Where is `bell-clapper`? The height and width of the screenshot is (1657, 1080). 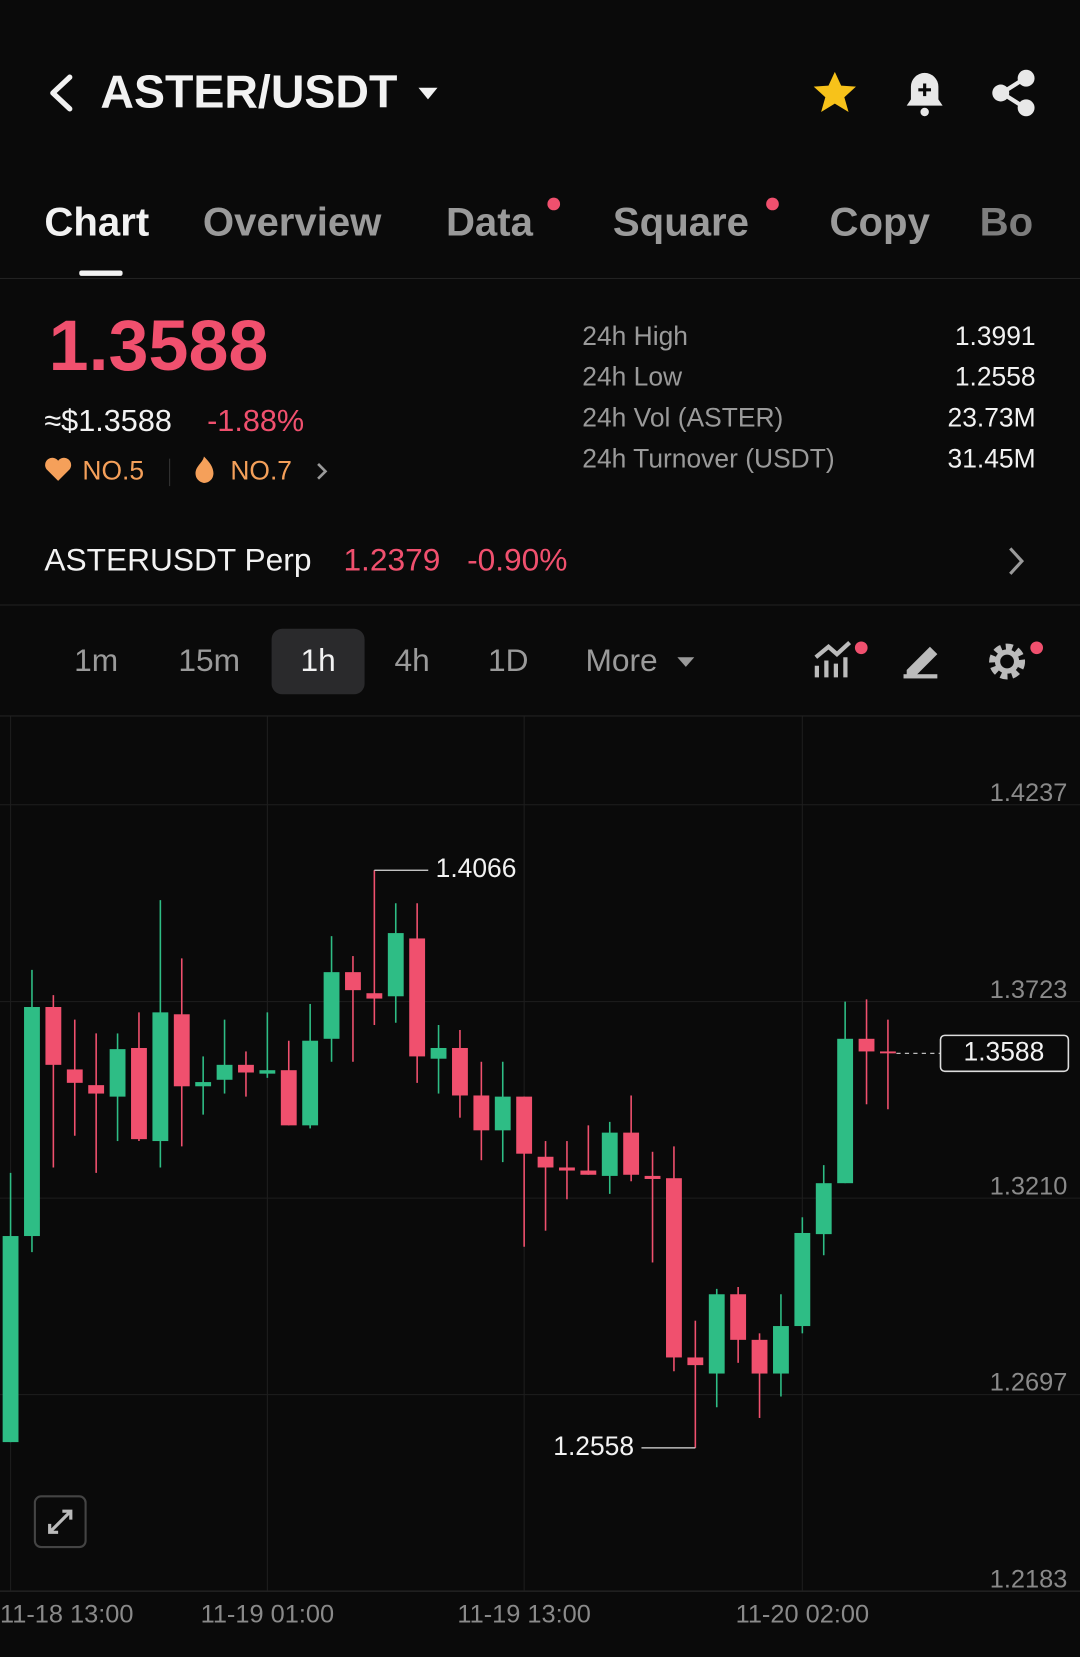
bell-clapper is located at coordinates (924, 112).